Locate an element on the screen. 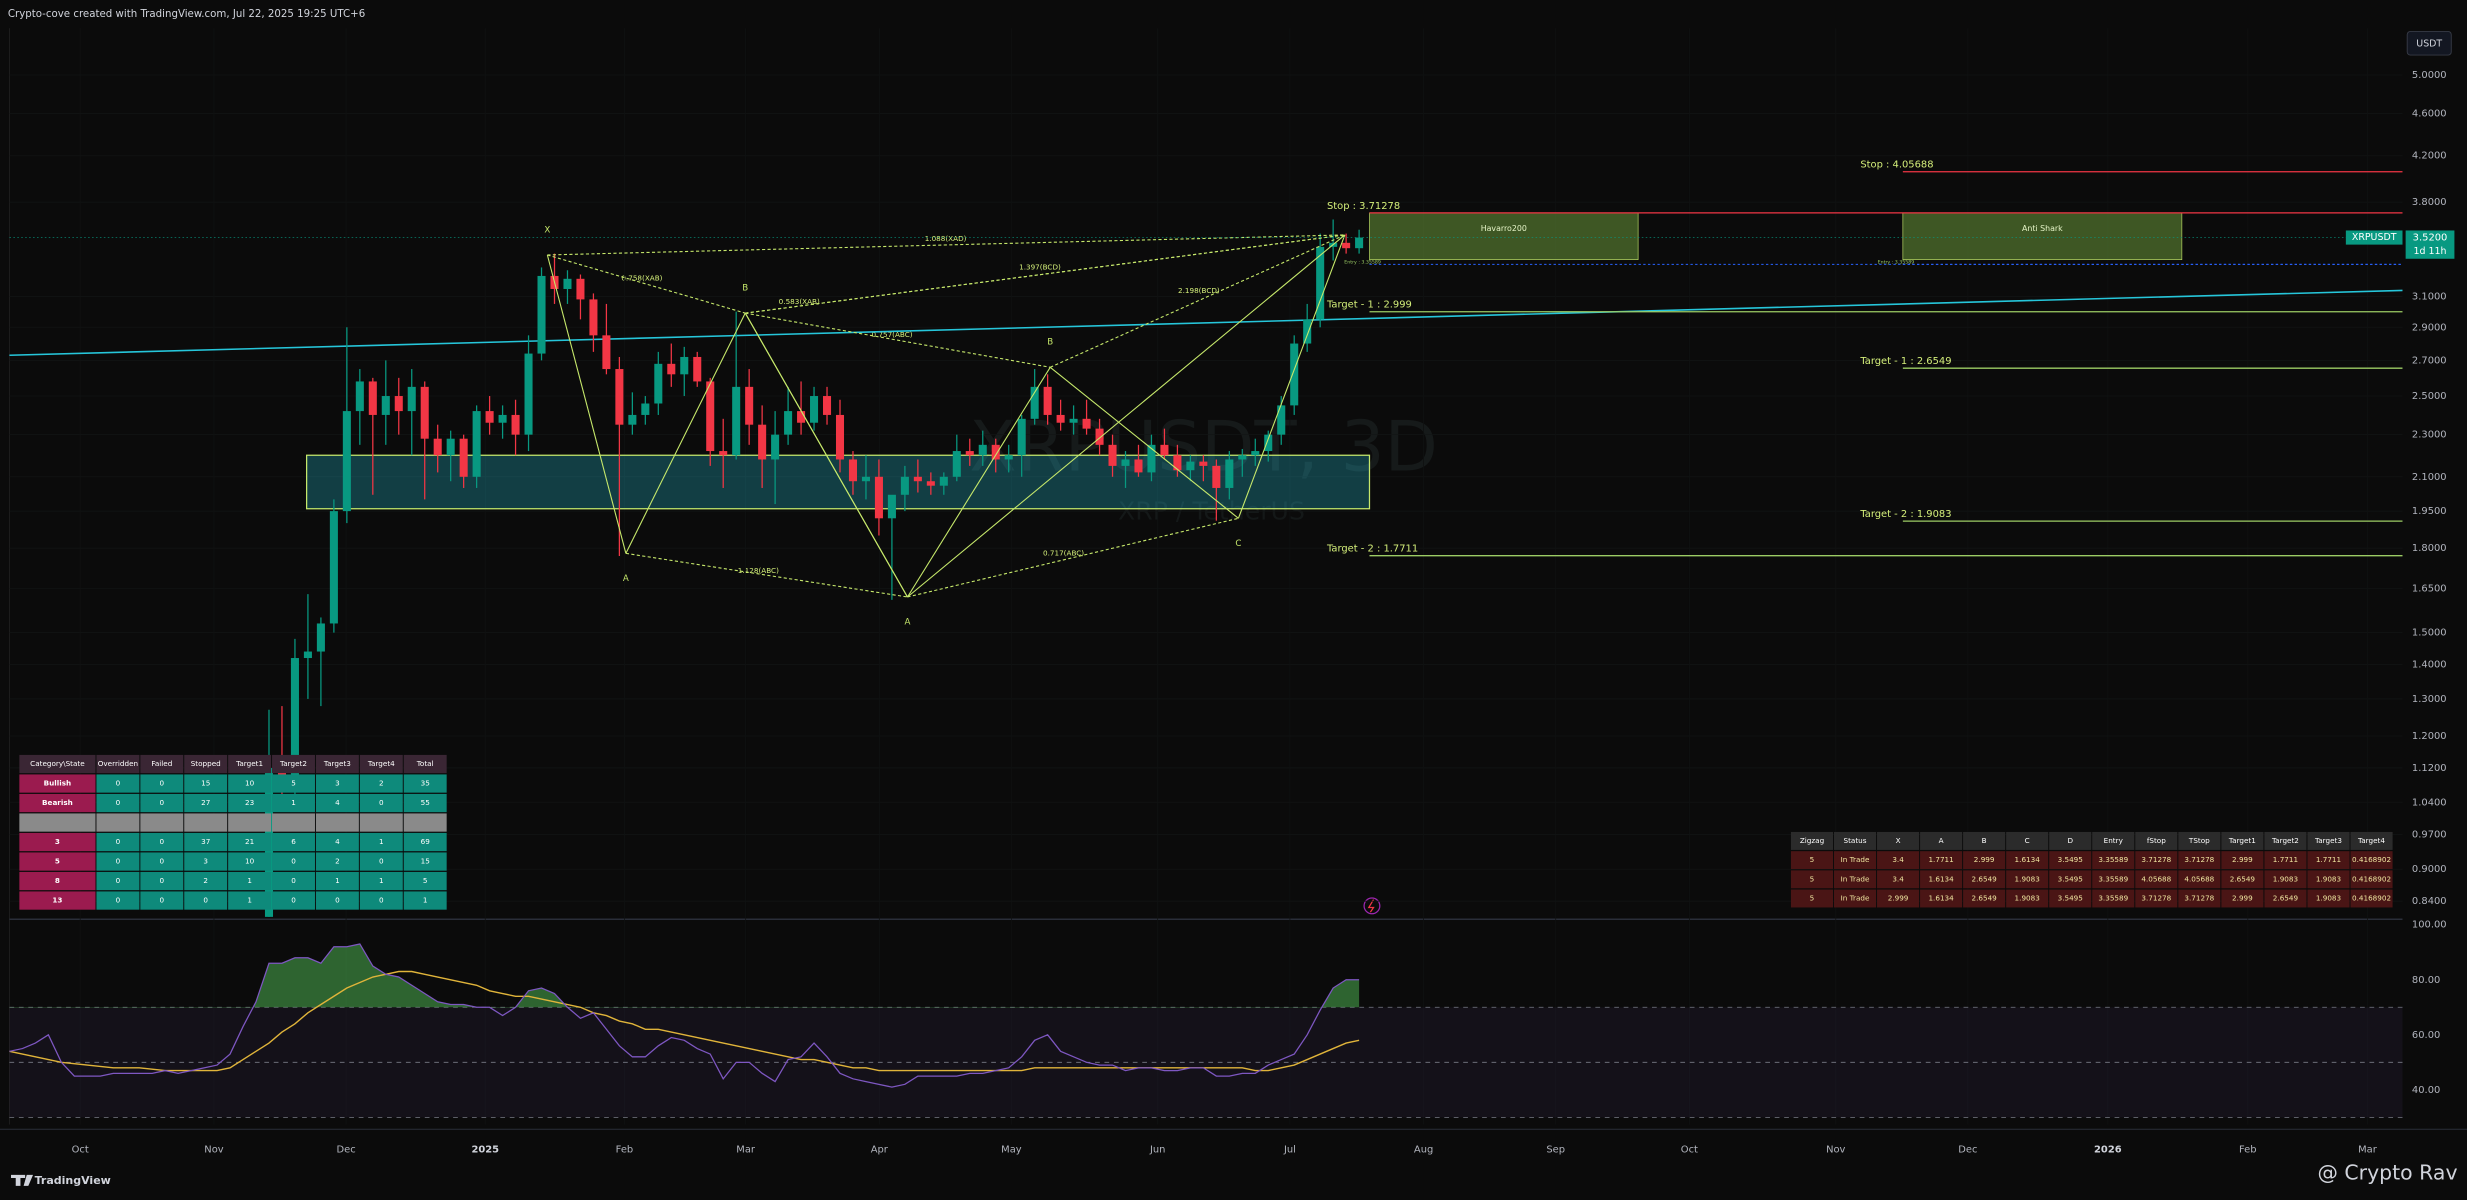 The image size is (2467, 1200). table-header: Total is located at coordinates (425, 763).